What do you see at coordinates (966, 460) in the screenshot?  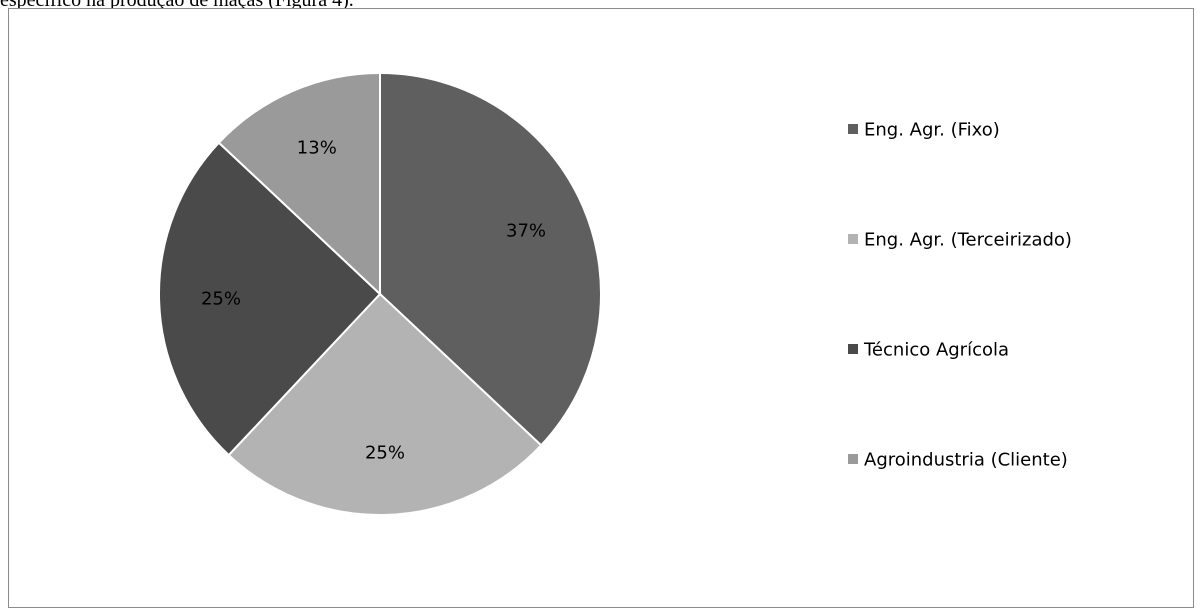 I see `legend-label-3: Agroindustria (Cliente)` at bounding box center [966, 460].